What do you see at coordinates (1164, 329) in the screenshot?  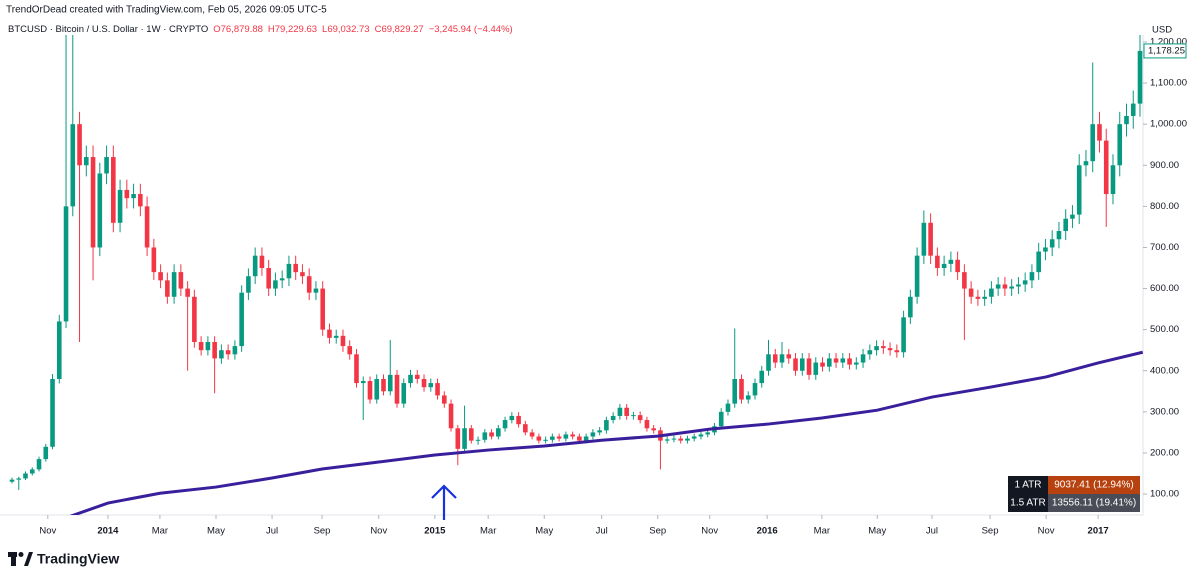 I see `y-tick-label: 500.00` at bounding box center [1164, 329].